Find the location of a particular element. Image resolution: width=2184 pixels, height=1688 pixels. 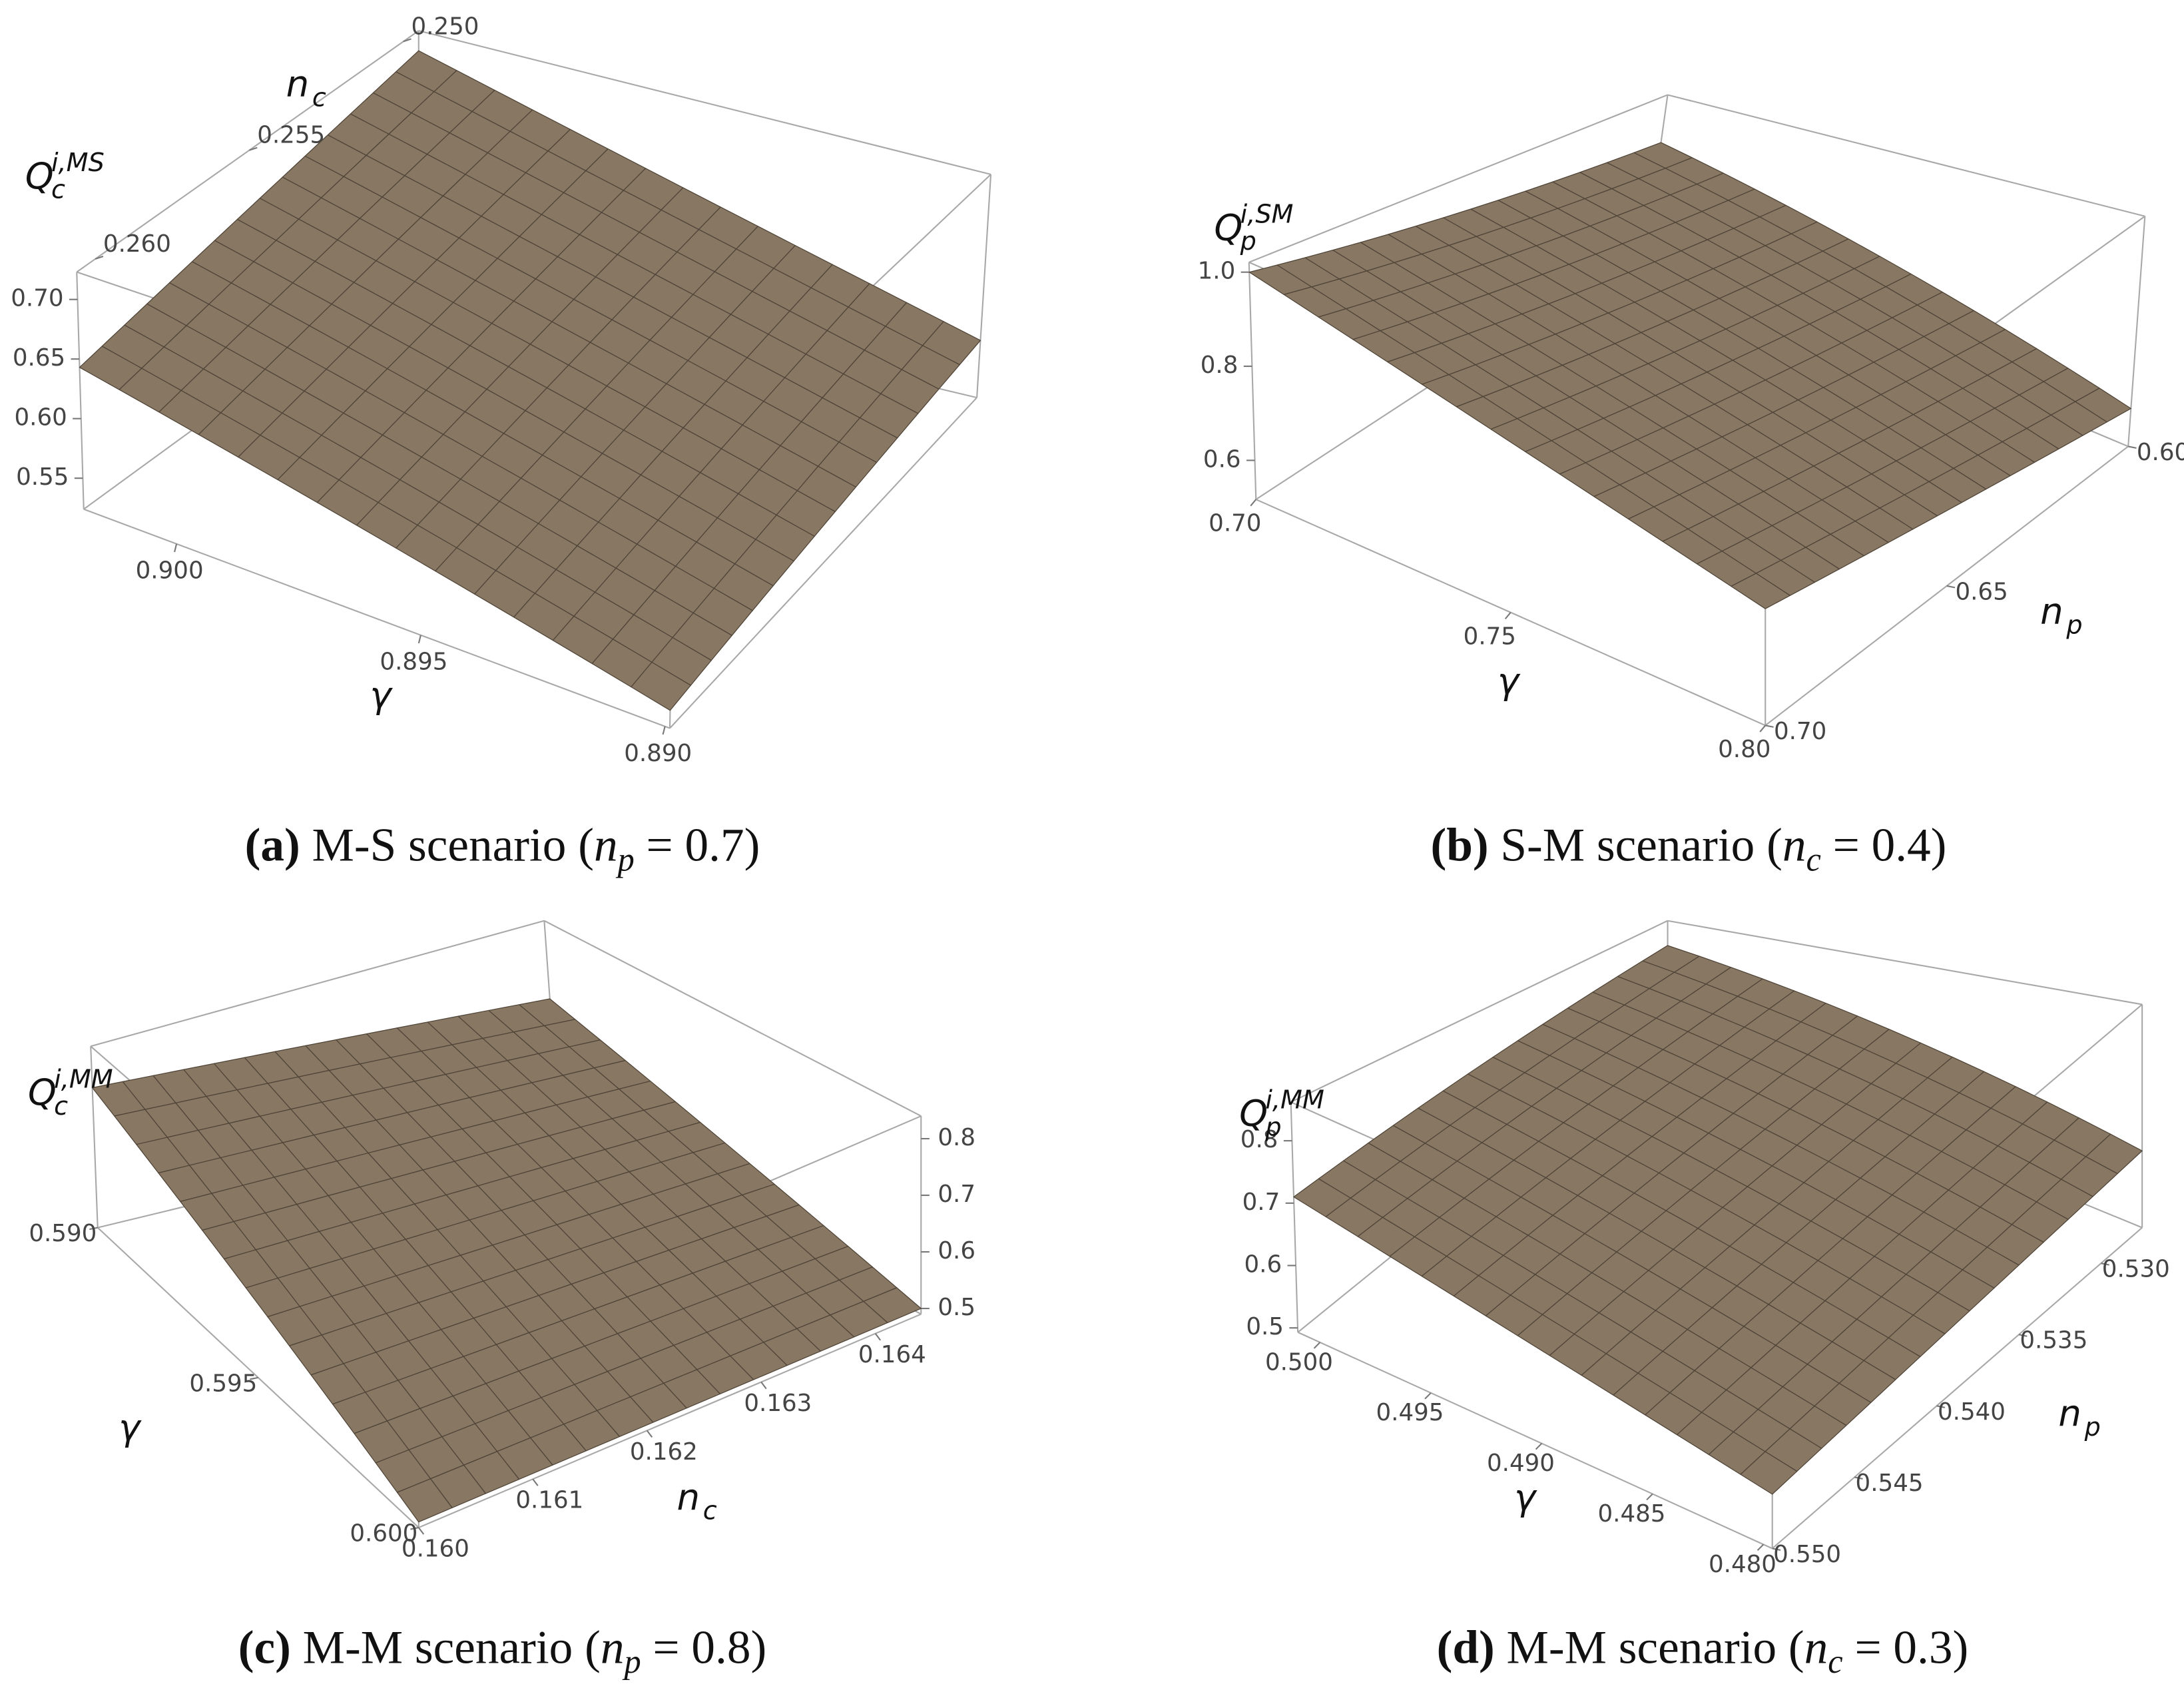

axis-title-sup: i,MS is located at coordinates (78, 162).